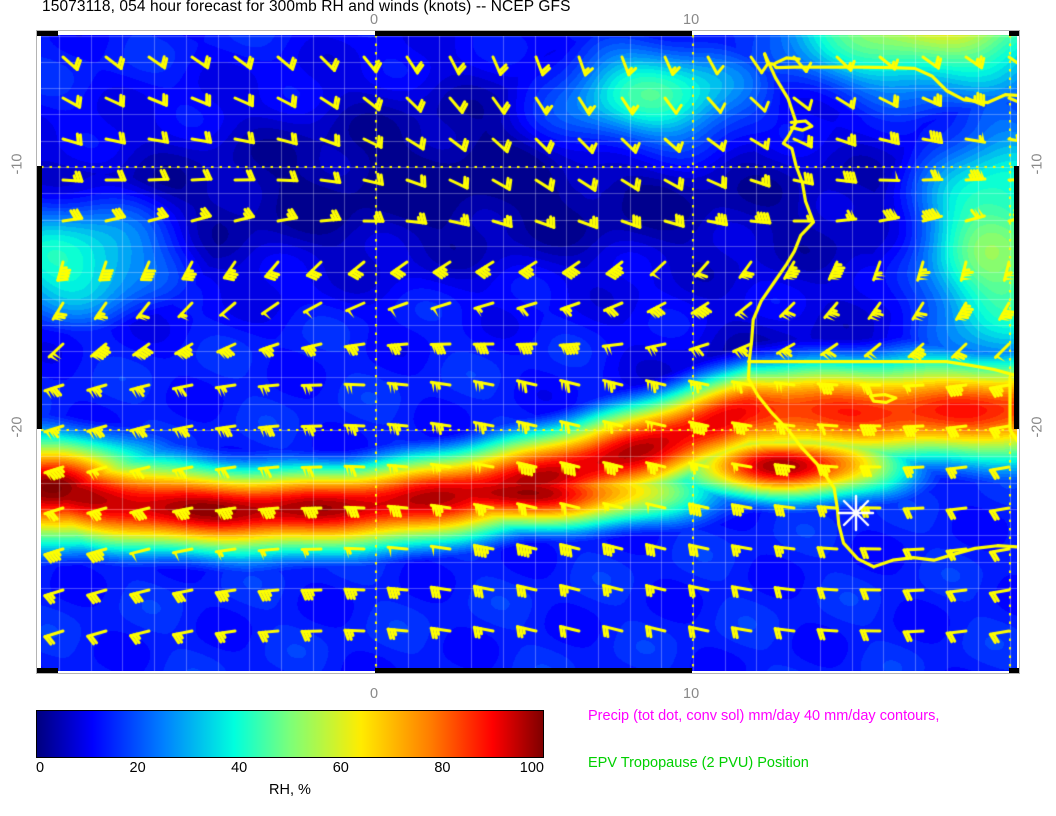 The image size is (1056, 816). Describe the element at coordinates (17, 164) in the screenshot. I see `axis-label-left-lat-m10: -10` at that location.